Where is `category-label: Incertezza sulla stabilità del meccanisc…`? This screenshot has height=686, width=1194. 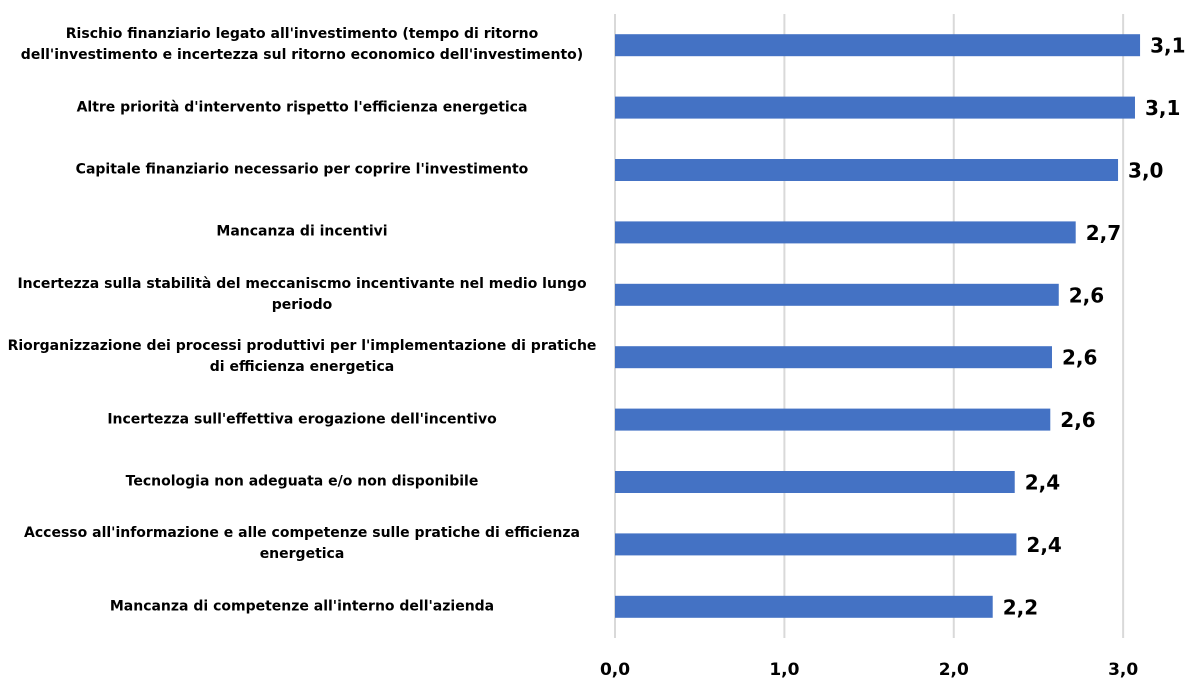
category-label: Incertezza sulla stabilità del meccanisc… is located at coordinates (302, 294).